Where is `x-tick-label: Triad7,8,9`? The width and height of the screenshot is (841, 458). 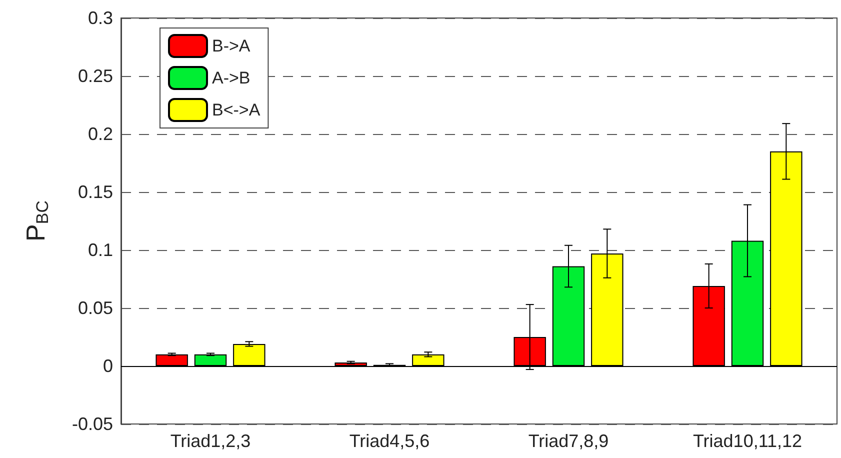 x-tick-label: Triad7,8,9 is located at coordinates (568, 441).